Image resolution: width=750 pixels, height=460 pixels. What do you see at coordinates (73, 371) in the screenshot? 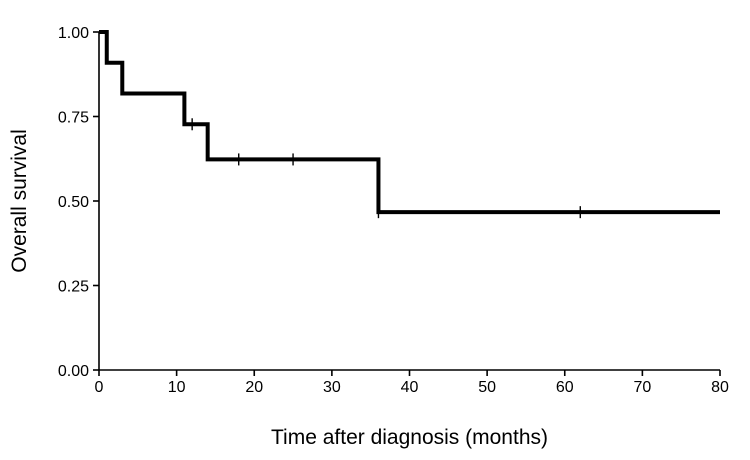
I see `y-tick-label: 0.00` at bounding box center [73, 371].